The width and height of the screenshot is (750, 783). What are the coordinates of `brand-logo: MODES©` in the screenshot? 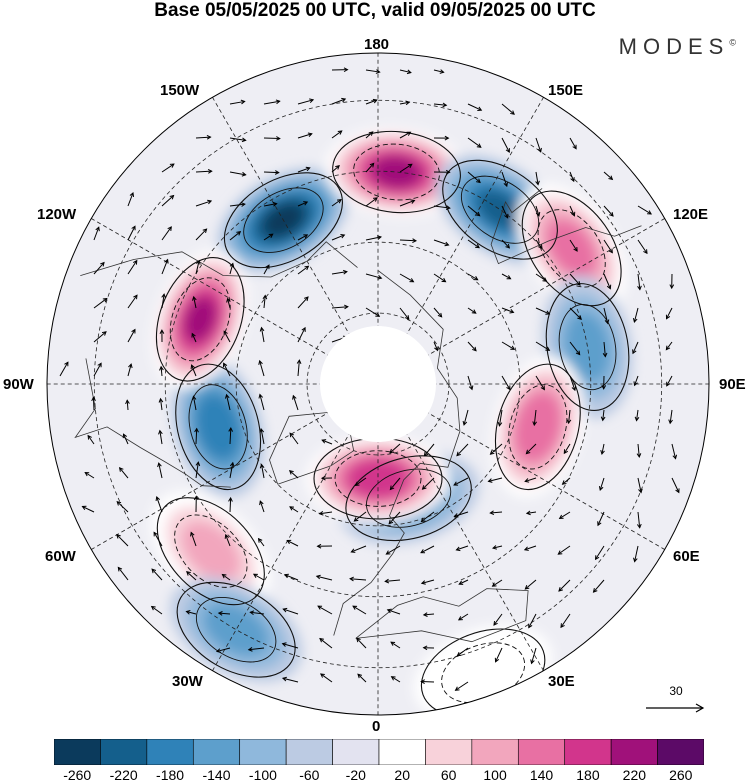 It's located at (677, 47).